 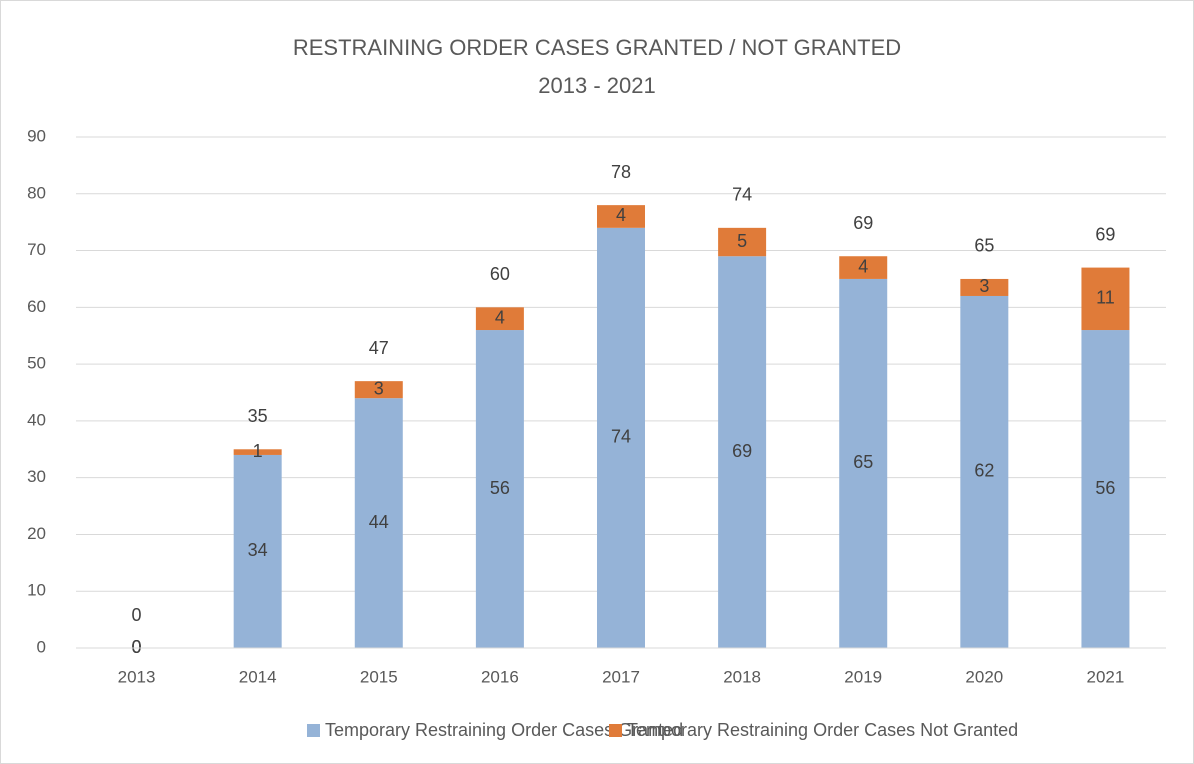 What do you see at coordinates (137, 615) in the screenshot?
I see `total-label: 0` at bounding box center [137, 615].